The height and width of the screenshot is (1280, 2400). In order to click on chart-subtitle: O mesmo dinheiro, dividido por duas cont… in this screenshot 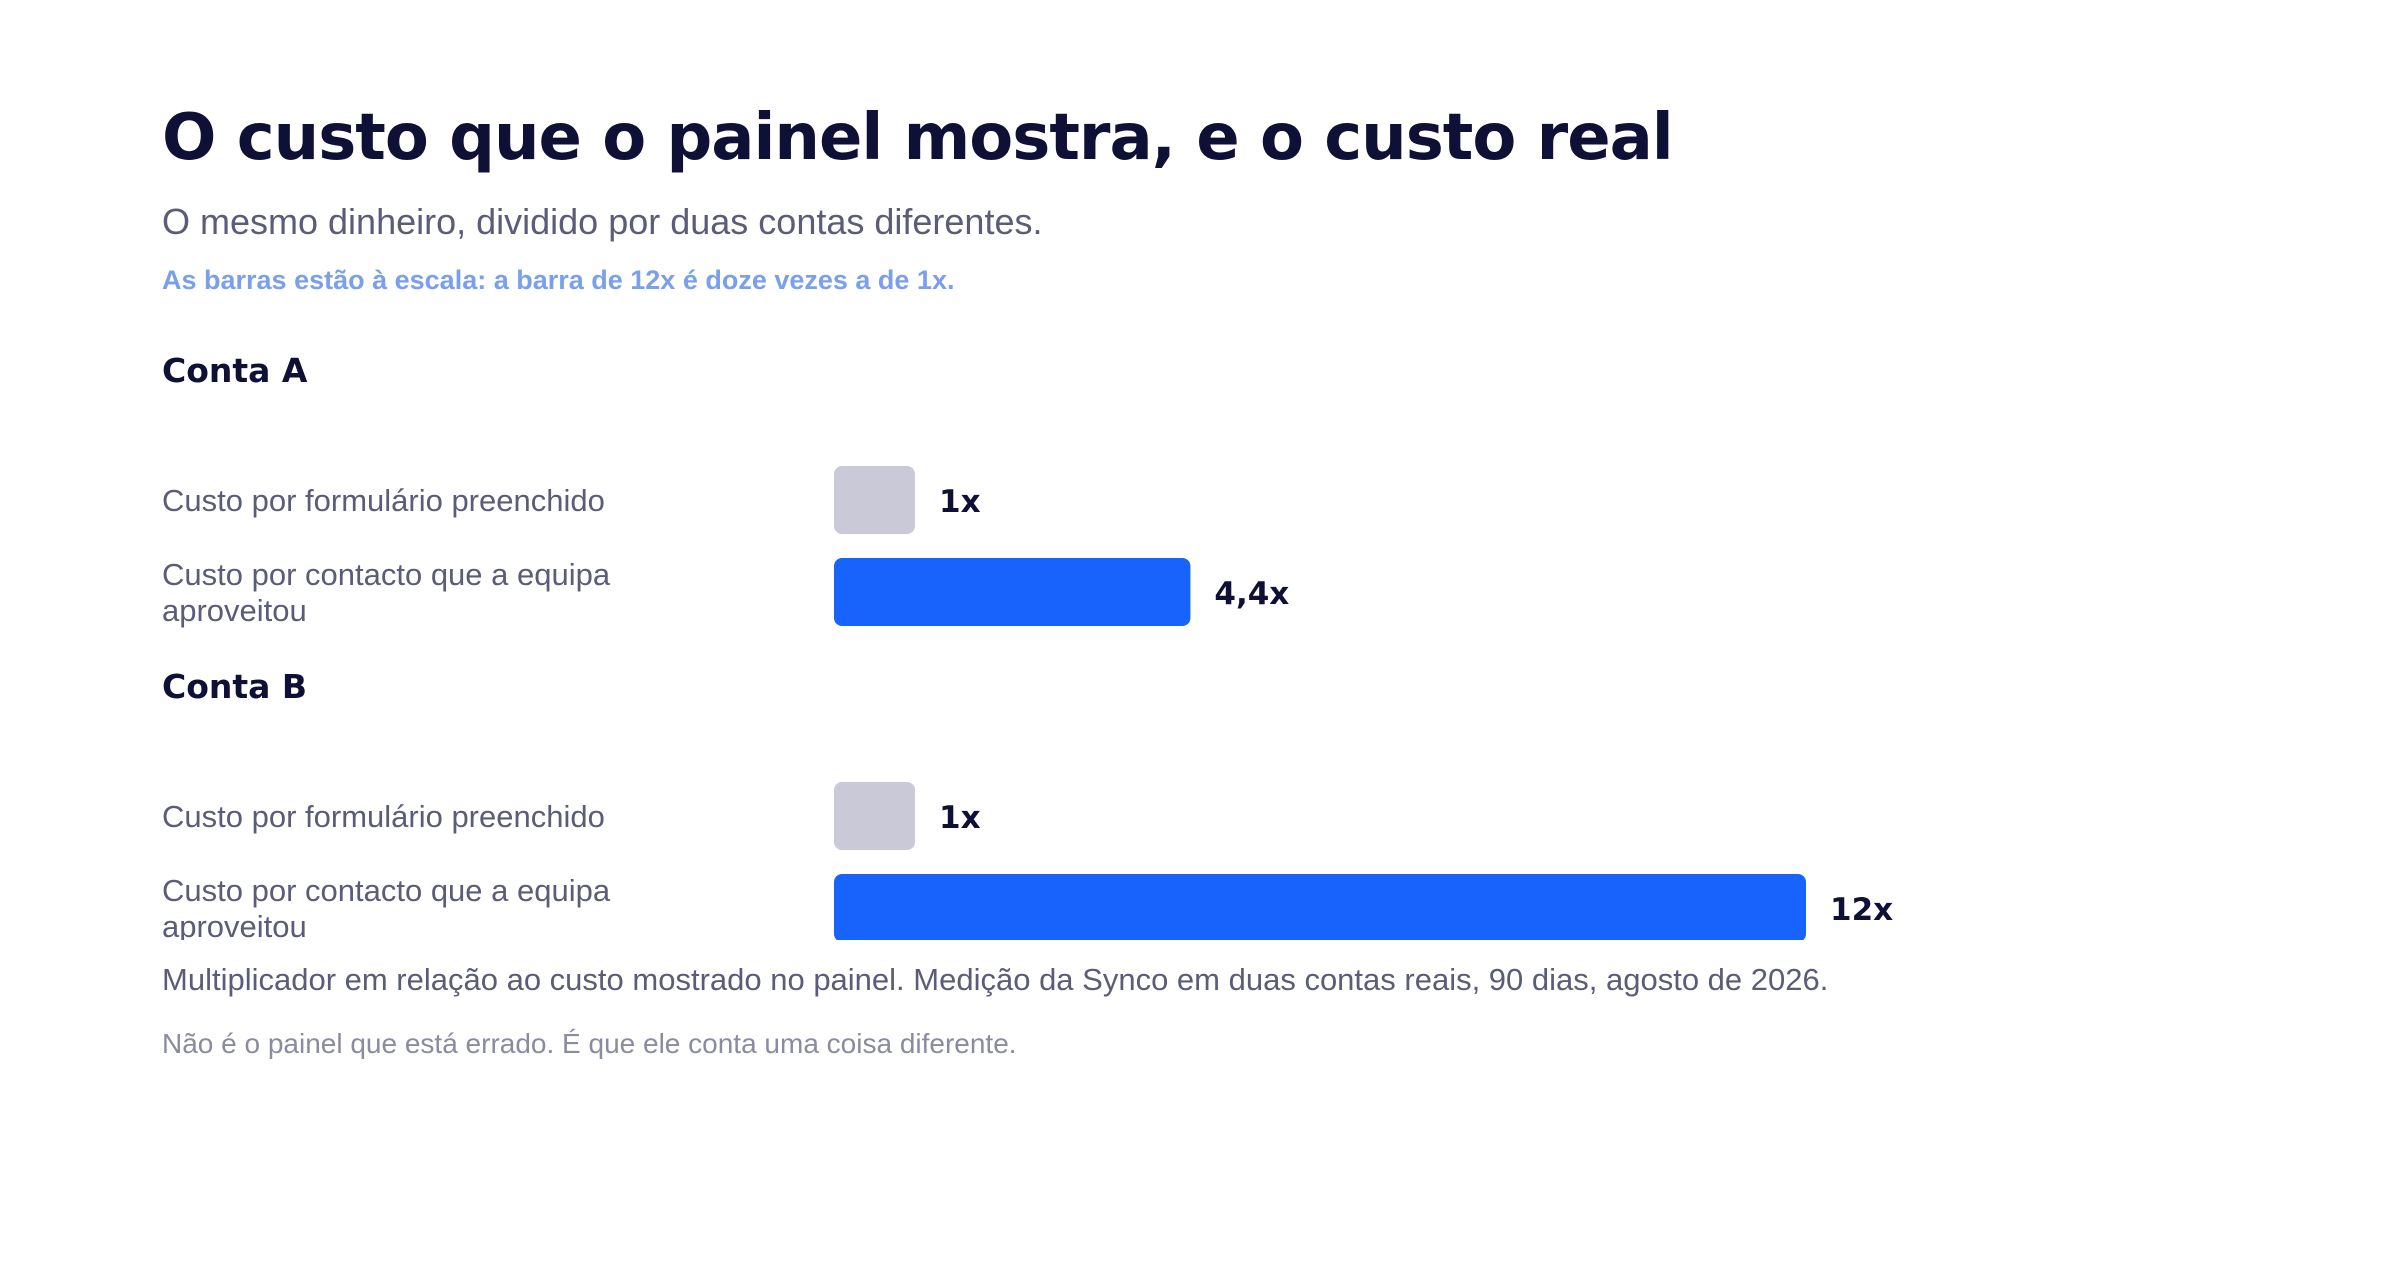, I will do `click(602, 221)`.